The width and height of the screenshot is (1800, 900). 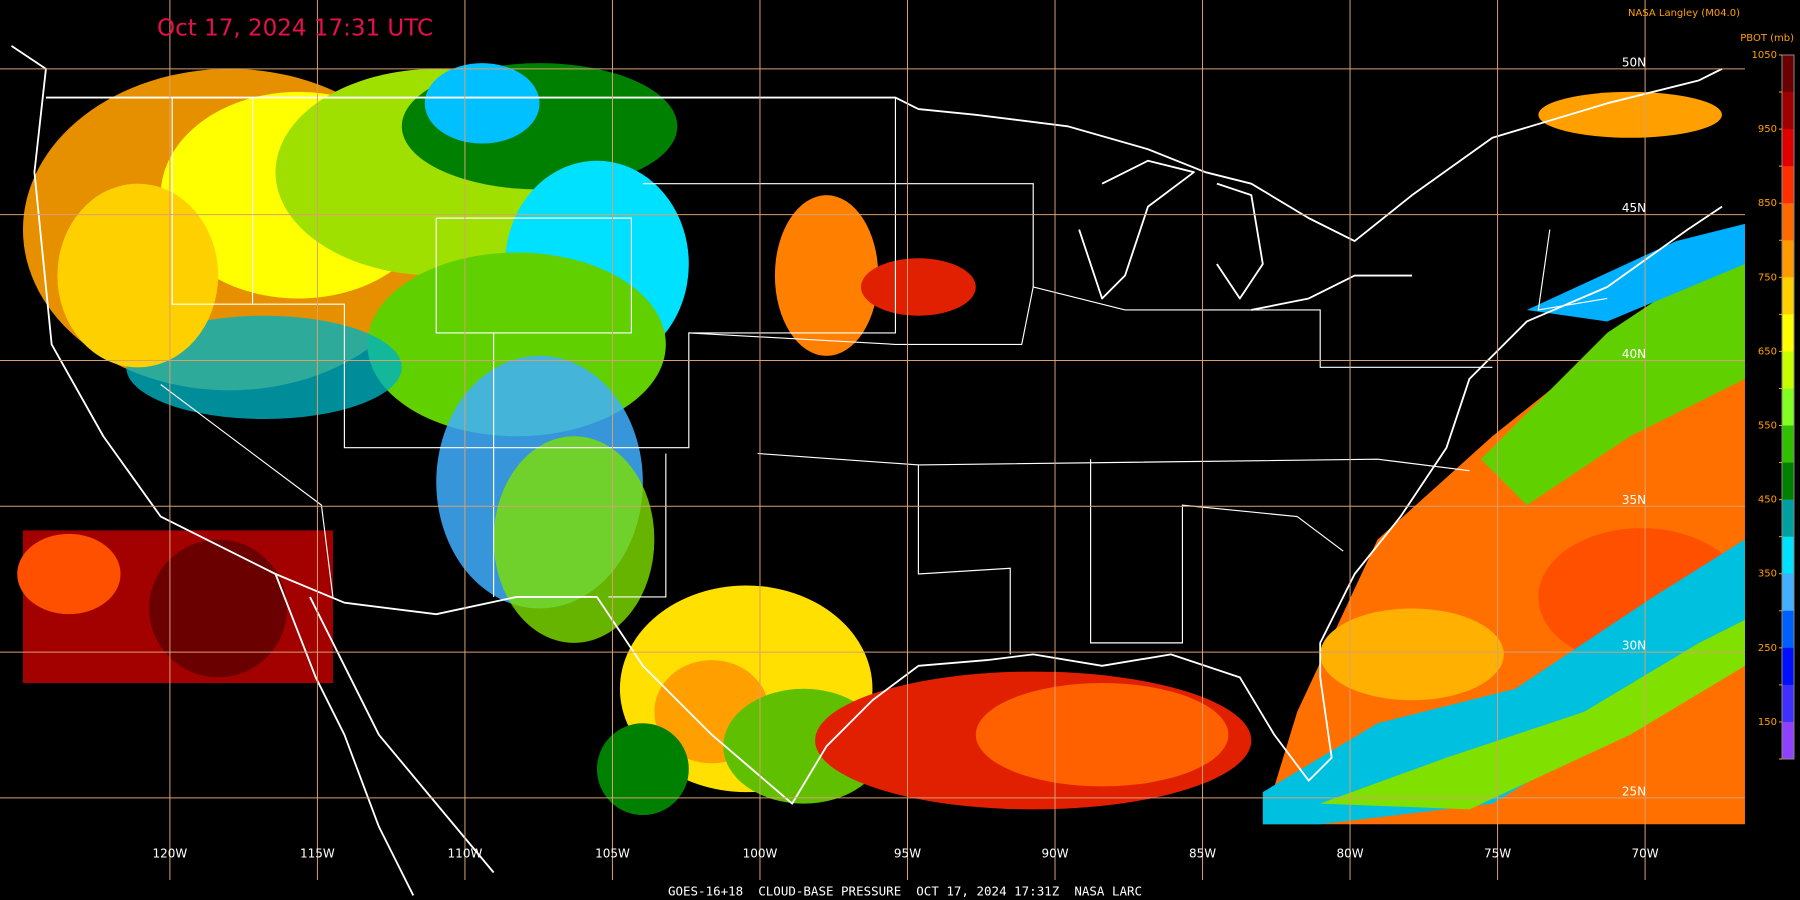 I want to click on latitude-label: 50N, so click(x=1634, y=62).